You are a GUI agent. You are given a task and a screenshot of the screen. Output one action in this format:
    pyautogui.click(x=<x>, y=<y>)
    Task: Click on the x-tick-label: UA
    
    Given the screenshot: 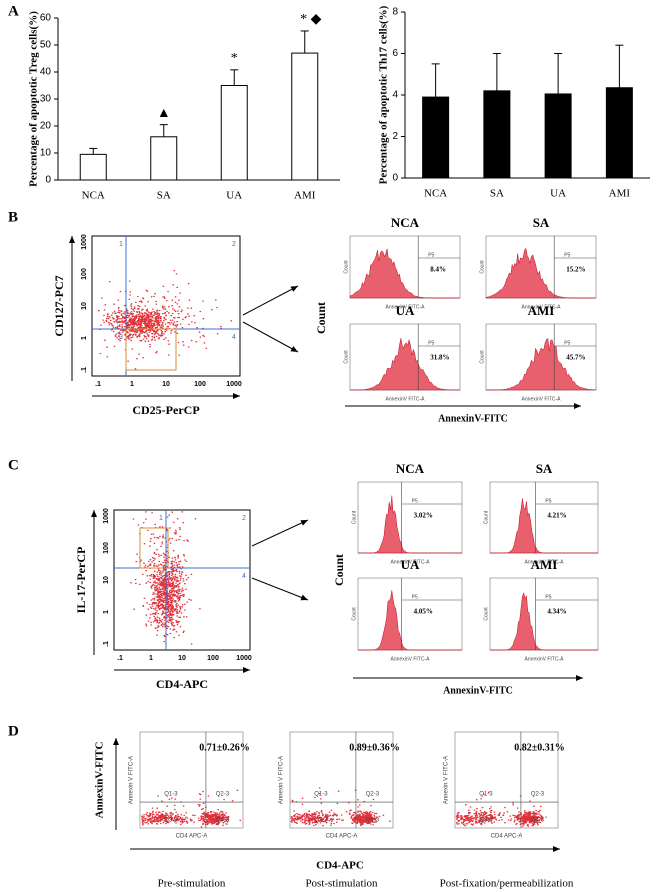 What is the action you would take?
    pyautogui.click(x=558, y=194)
    